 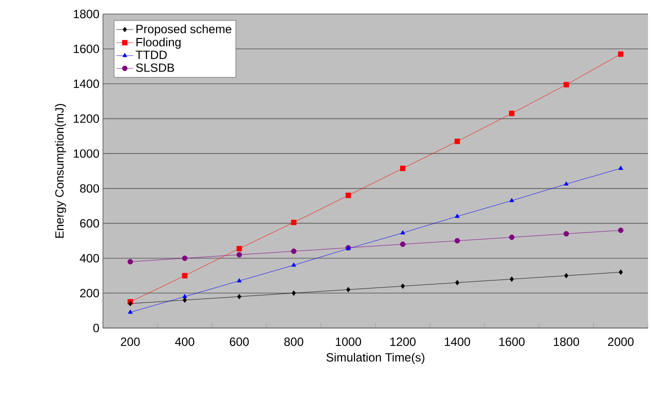 What do you see at coordinates (87, 118) in the screenshot?
I see `y-tick-label: 1200` at bounding box center [87, 118].